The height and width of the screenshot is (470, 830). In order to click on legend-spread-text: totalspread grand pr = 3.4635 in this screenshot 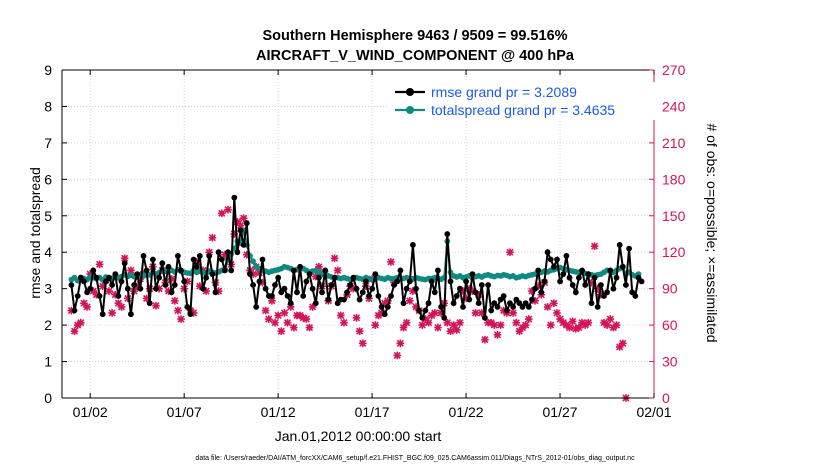, I will do `click(523, 110)`.